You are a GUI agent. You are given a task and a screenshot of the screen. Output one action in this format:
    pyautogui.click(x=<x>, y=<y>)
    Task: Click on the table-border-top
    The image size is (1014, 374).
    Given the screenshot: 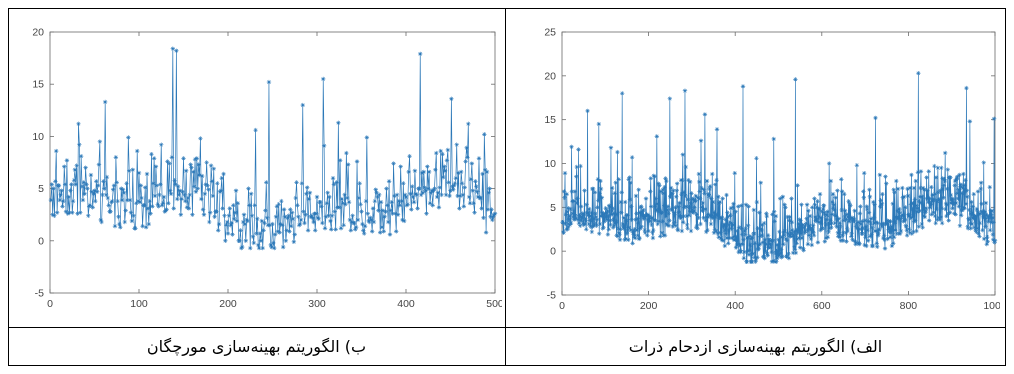 What is the action you would take?
    pyautogui.click(x=507, y=8)
    